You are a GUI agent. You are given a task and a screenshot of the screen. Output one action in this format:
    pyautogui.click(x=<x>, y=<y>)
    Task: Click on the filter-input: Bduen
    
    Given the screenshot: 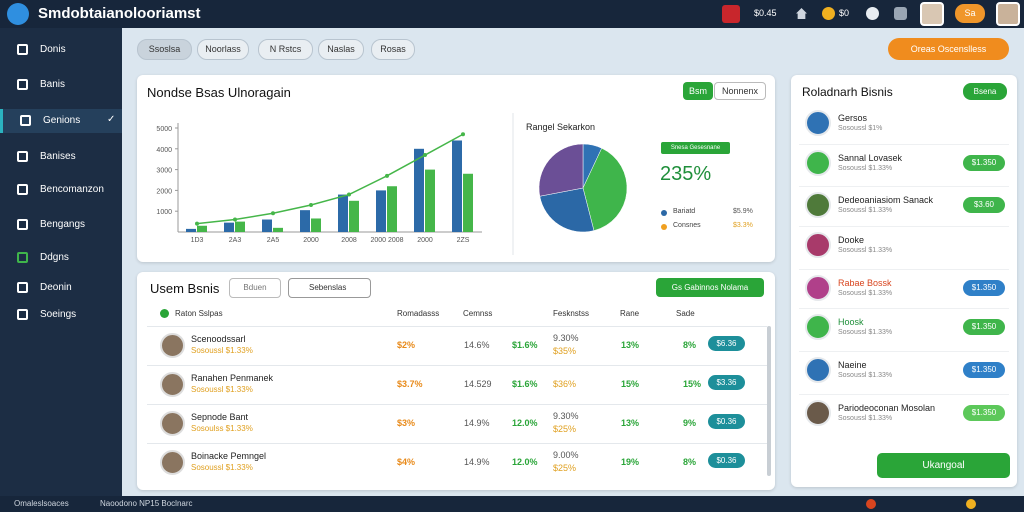 What is the action you would take?
    pyautogui.click(x=255, y=288)
    